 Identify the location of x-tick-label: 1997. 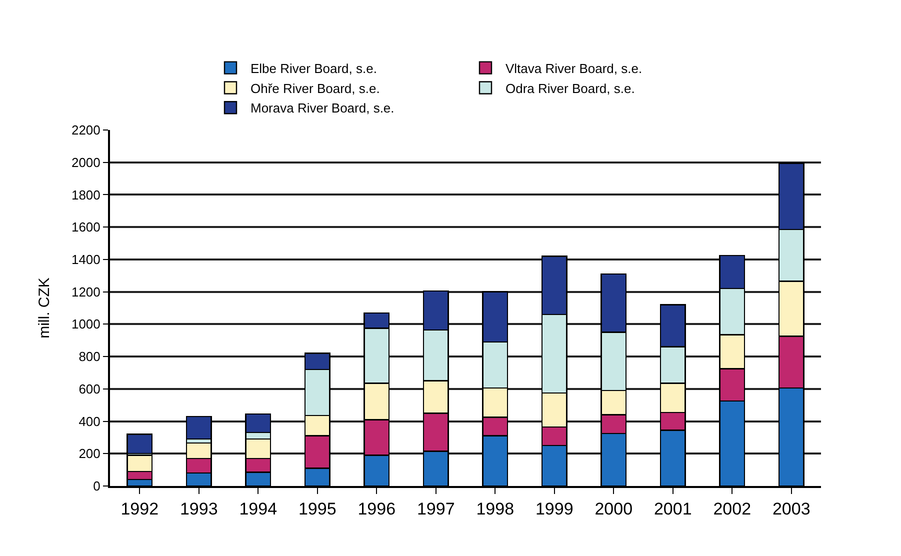
(435, 508).